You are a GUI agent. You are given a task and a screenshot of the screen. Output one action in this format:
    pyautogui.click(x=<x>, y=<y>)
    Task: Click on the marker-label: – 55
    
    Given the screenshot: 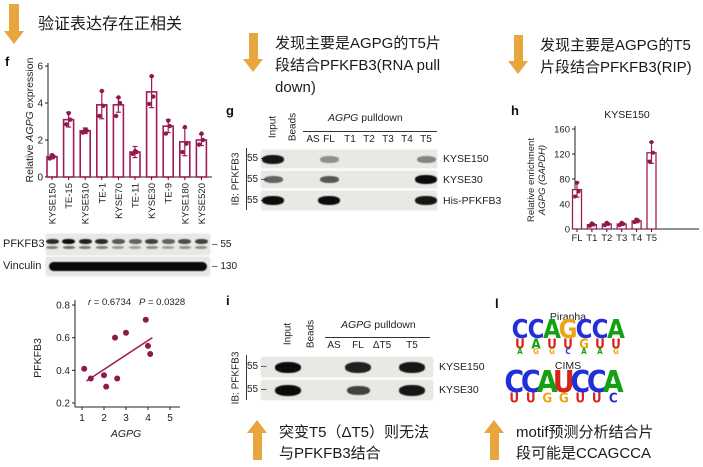 What is the action you would take?
    pyautogui.click(x=222, y=244)
    